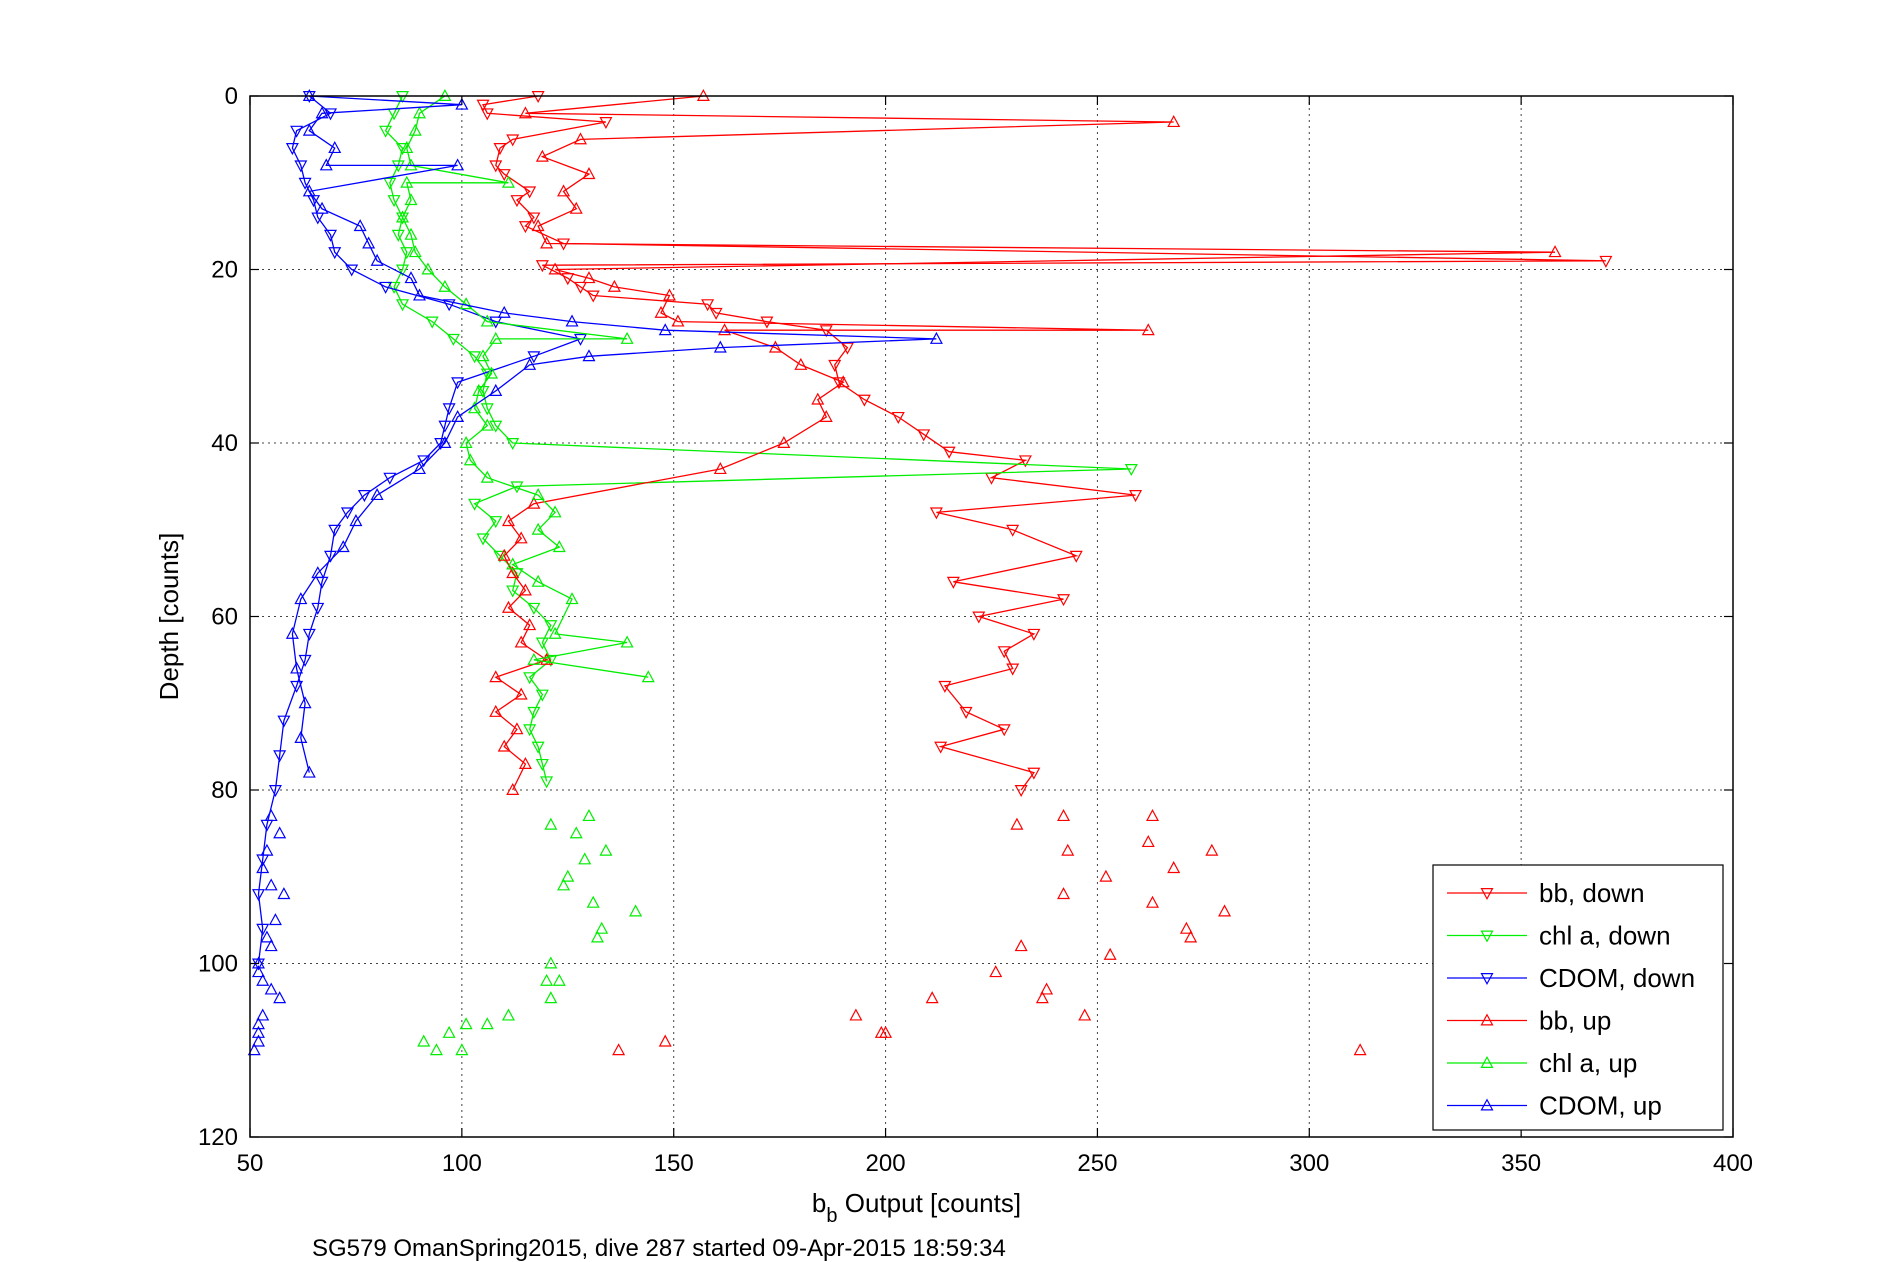 This screenshot has width=1891, height=1262. Describe the element at coordinates (916, 1207) in the screenshot. I see `x-axis-label: bb Output [counts]` at that location.